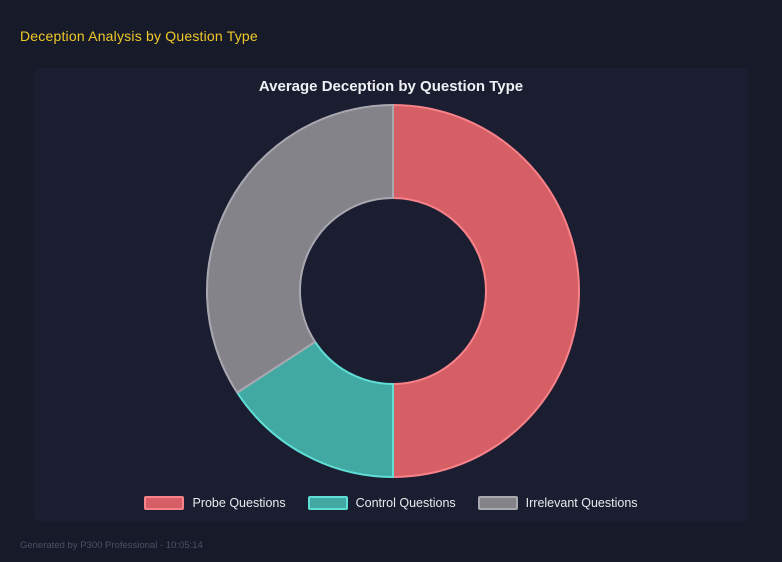  What do you see at coordinates (391, 86) in the screenshot?
I see `chart-title: Average Deception by Question Type` at bounding box center [391, 86].